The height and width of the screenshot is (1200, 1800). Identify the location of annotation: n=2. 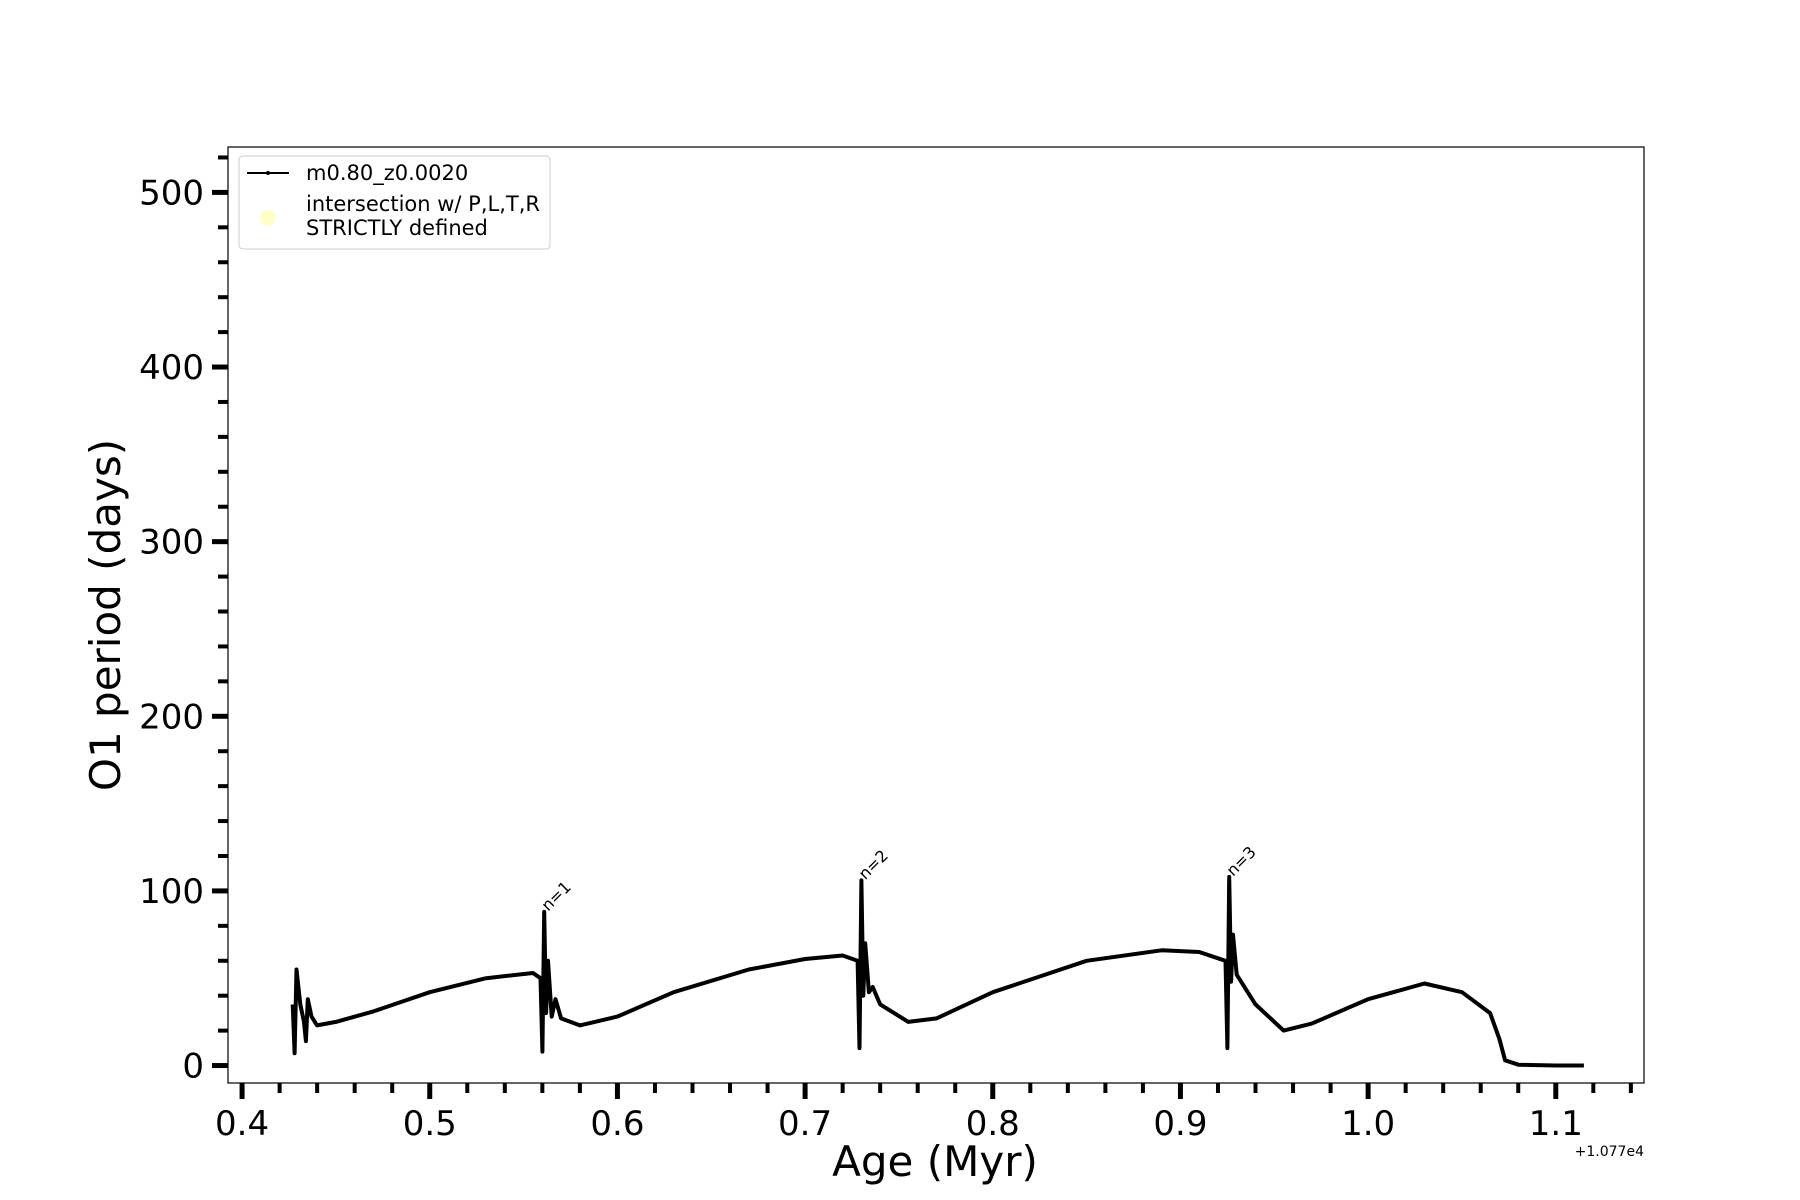
(873, 864).